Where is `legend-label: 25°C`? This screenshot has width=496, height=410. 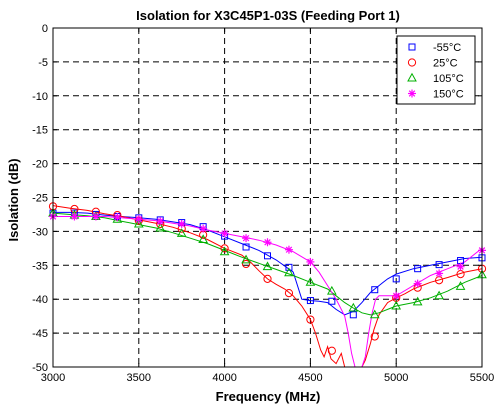 legend-label: 25°C is located at coordinates (445, 64).